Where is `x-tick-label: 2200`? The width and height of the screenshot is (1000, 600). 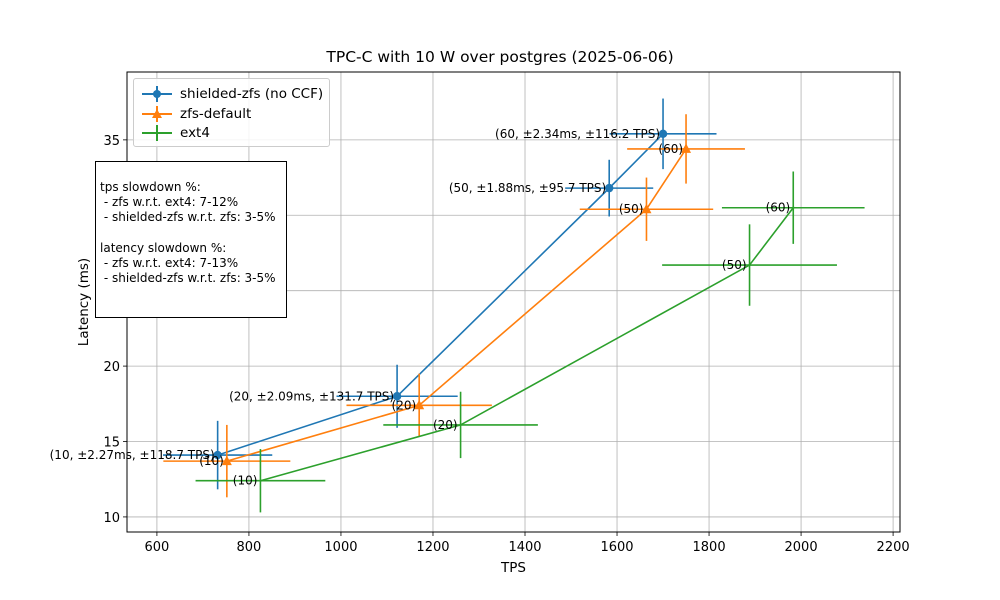 x-tick-label: 2200 is located at coordinates (893, 547).